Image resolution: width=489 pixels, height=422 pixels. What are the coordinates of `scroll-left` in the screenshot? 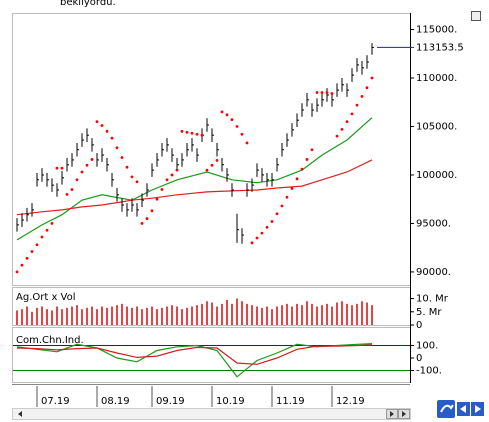 It's located at (20, 414).